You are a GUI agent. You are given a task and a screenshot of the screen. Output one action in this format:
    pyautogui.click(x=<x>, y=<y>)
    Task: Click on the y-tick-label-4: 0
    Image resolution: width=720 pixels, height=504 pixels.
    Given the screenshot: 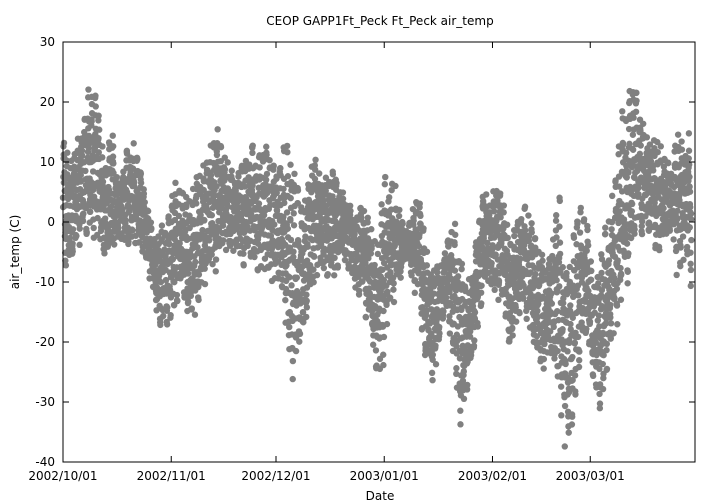 What is the action you would take?
    pyautogui.click(x=51, y=222)
    